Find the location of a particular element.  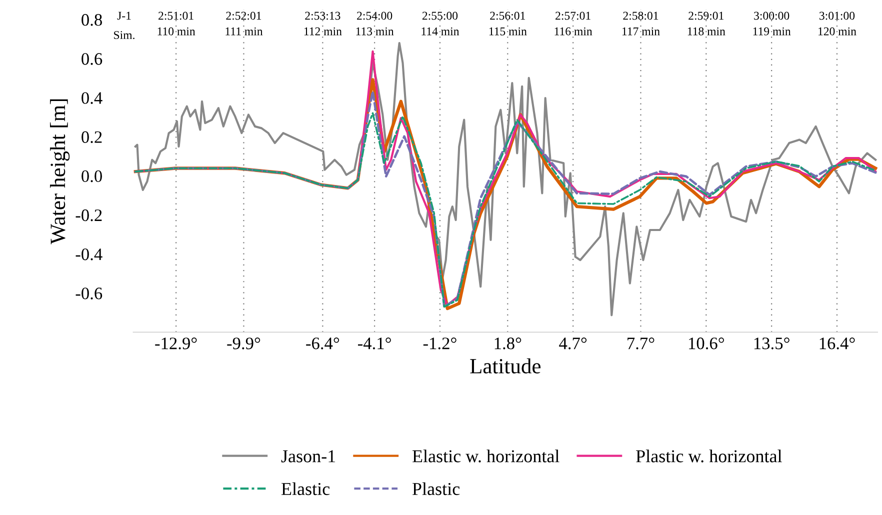

x-tick-label: 7.7° is located at coordinates (641, 344).